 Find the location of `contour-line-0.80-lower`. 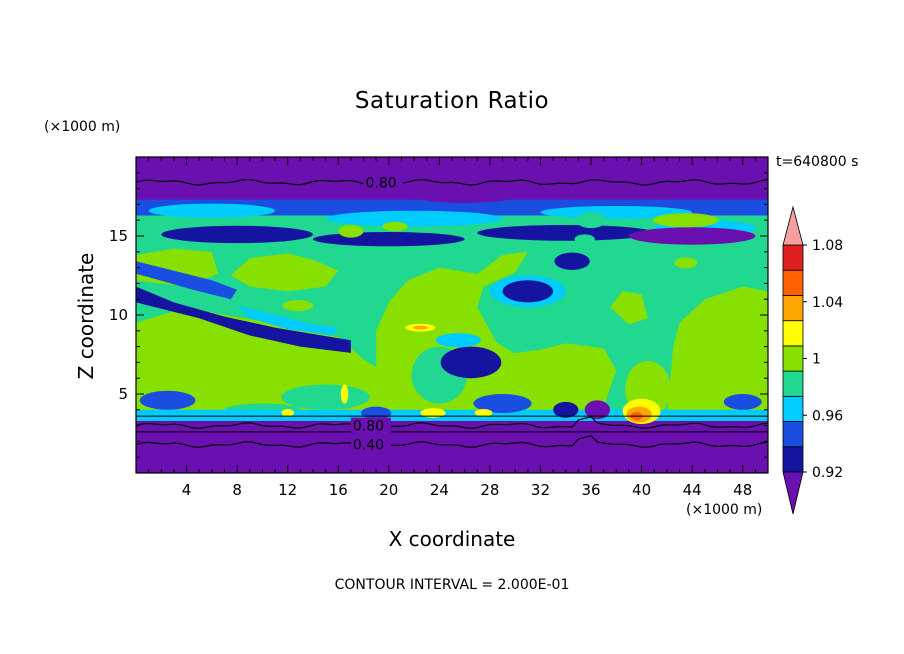

contour-line-0.80-lower is located at coordinates (452, 422).